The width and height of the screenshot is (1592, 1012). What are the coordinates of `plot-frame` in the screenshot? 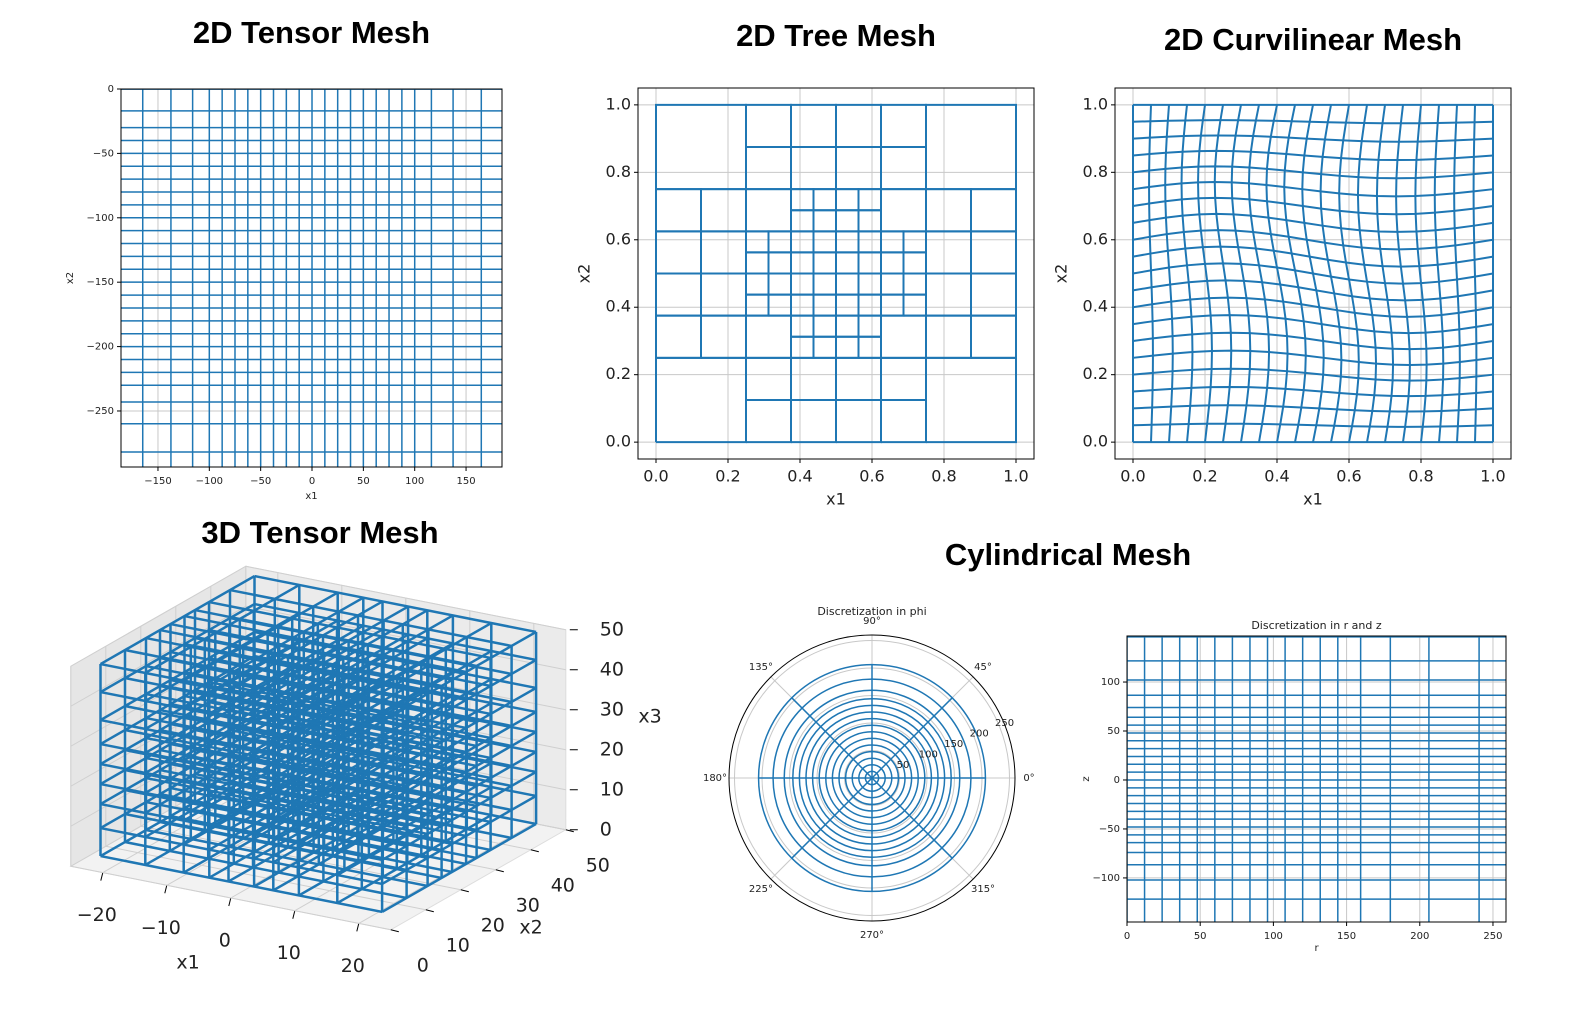 It's located at (836, 273).